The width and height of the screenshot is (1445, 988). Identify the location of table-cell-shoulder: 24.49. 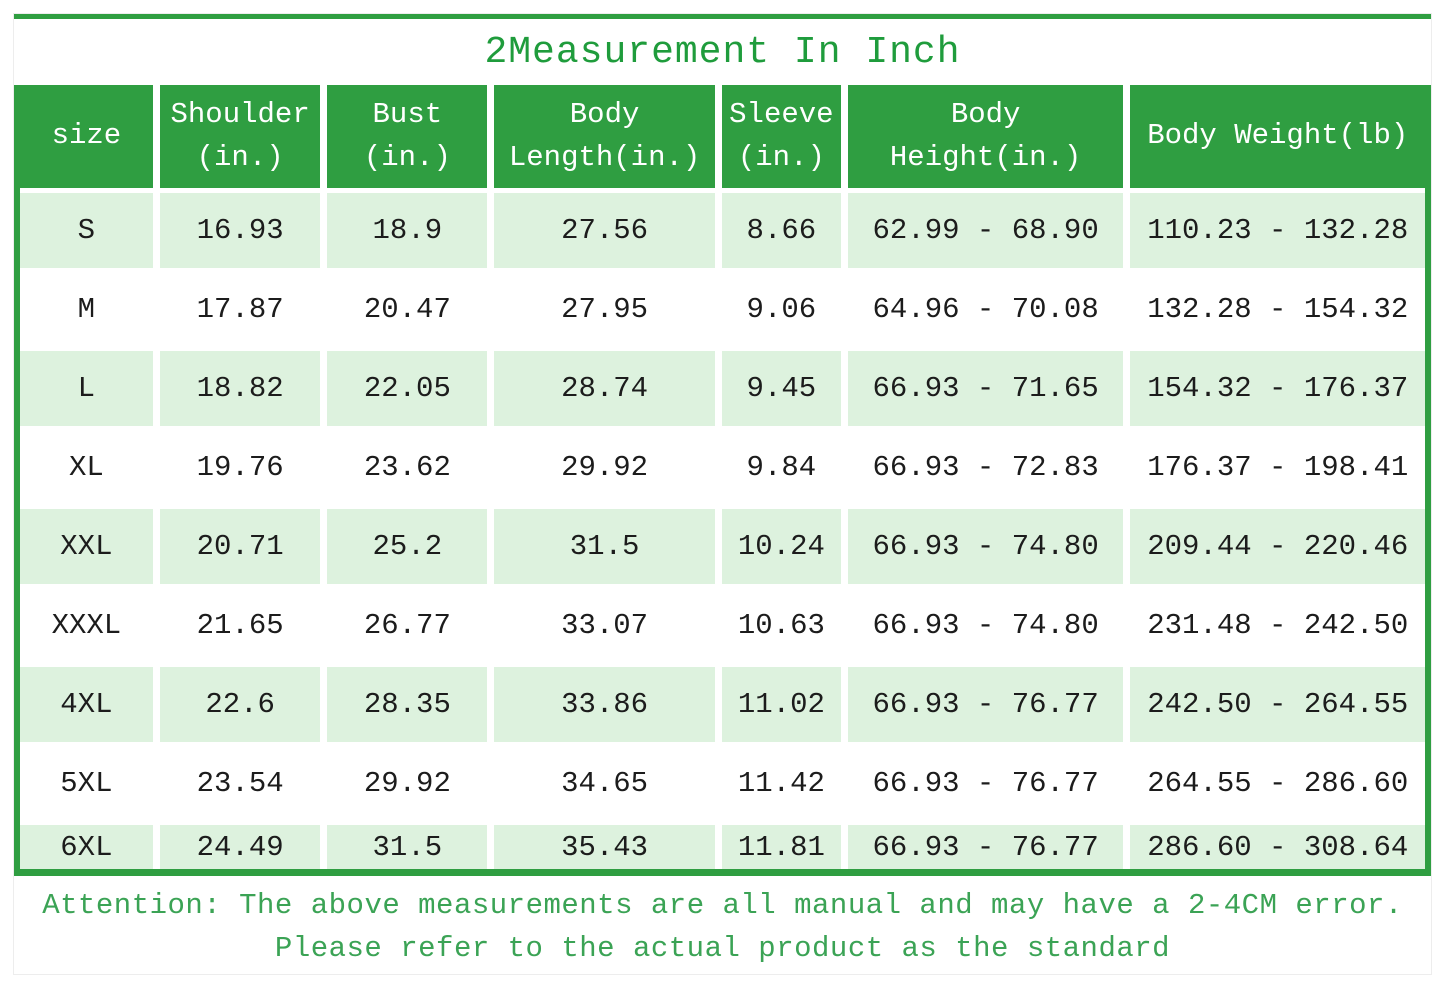
(240, 847).